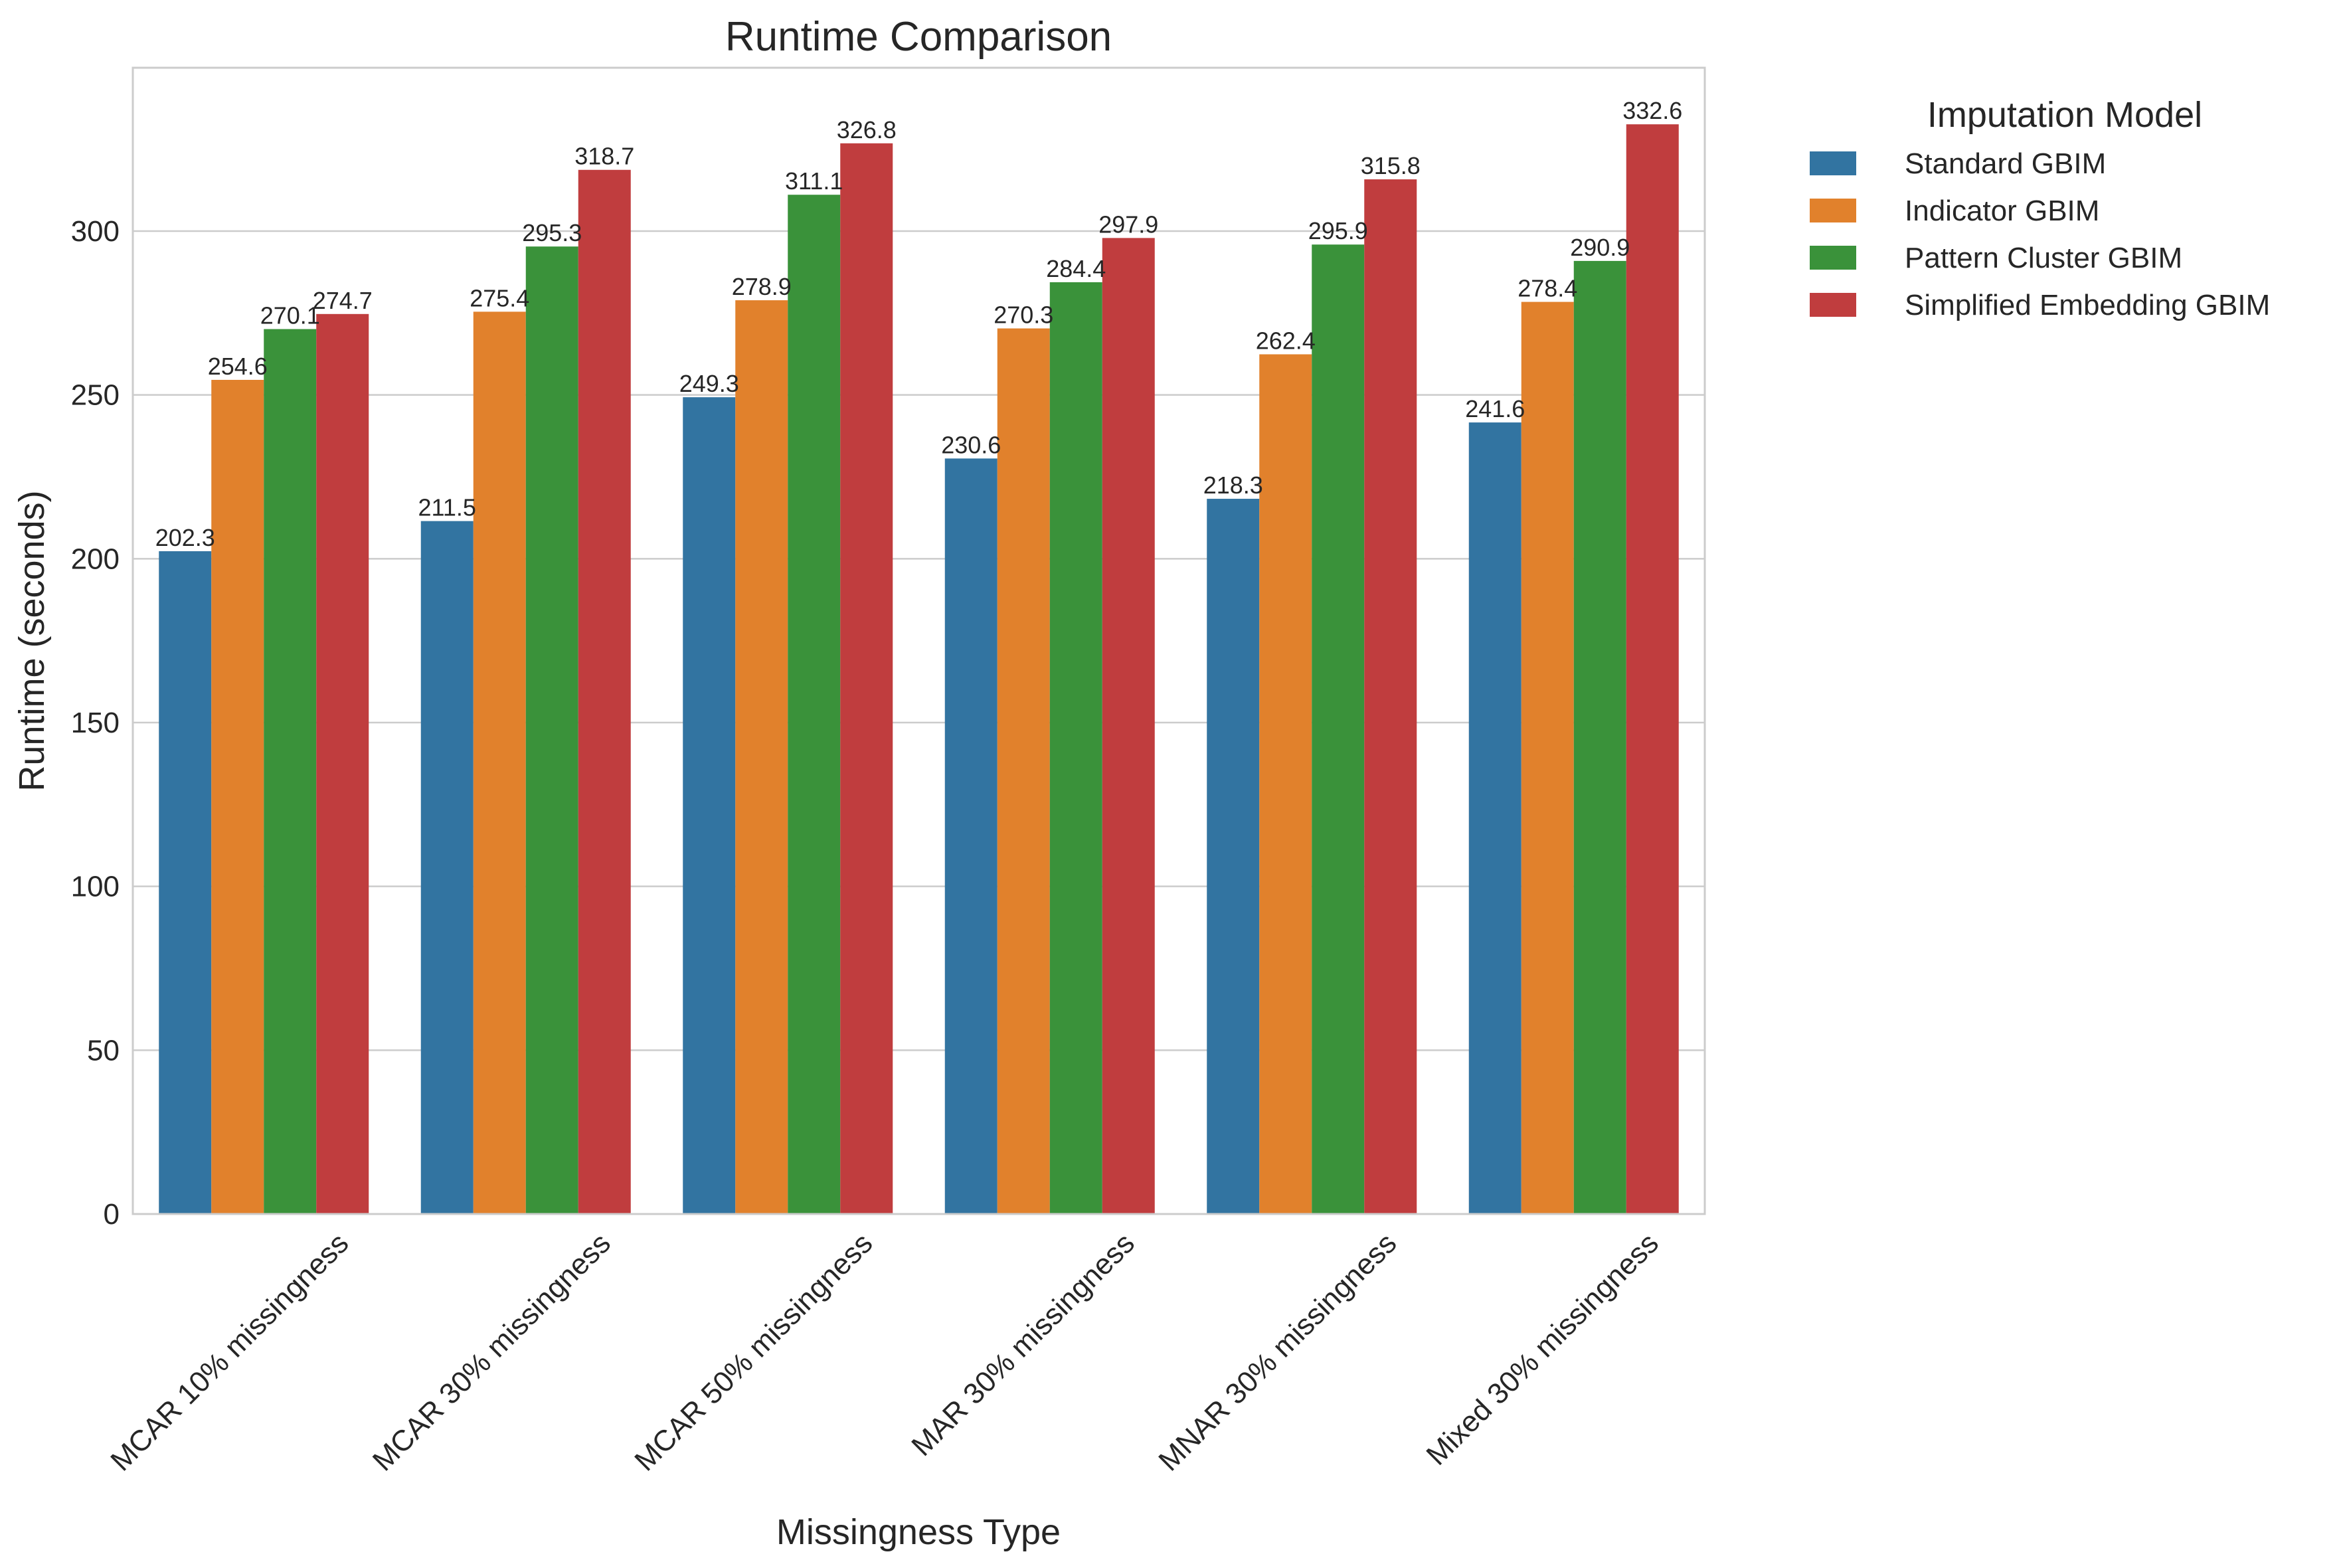 This screenshot has width=2345, height=1568. I want to click on bar-value-label: 218.3, so click(1233, 485).